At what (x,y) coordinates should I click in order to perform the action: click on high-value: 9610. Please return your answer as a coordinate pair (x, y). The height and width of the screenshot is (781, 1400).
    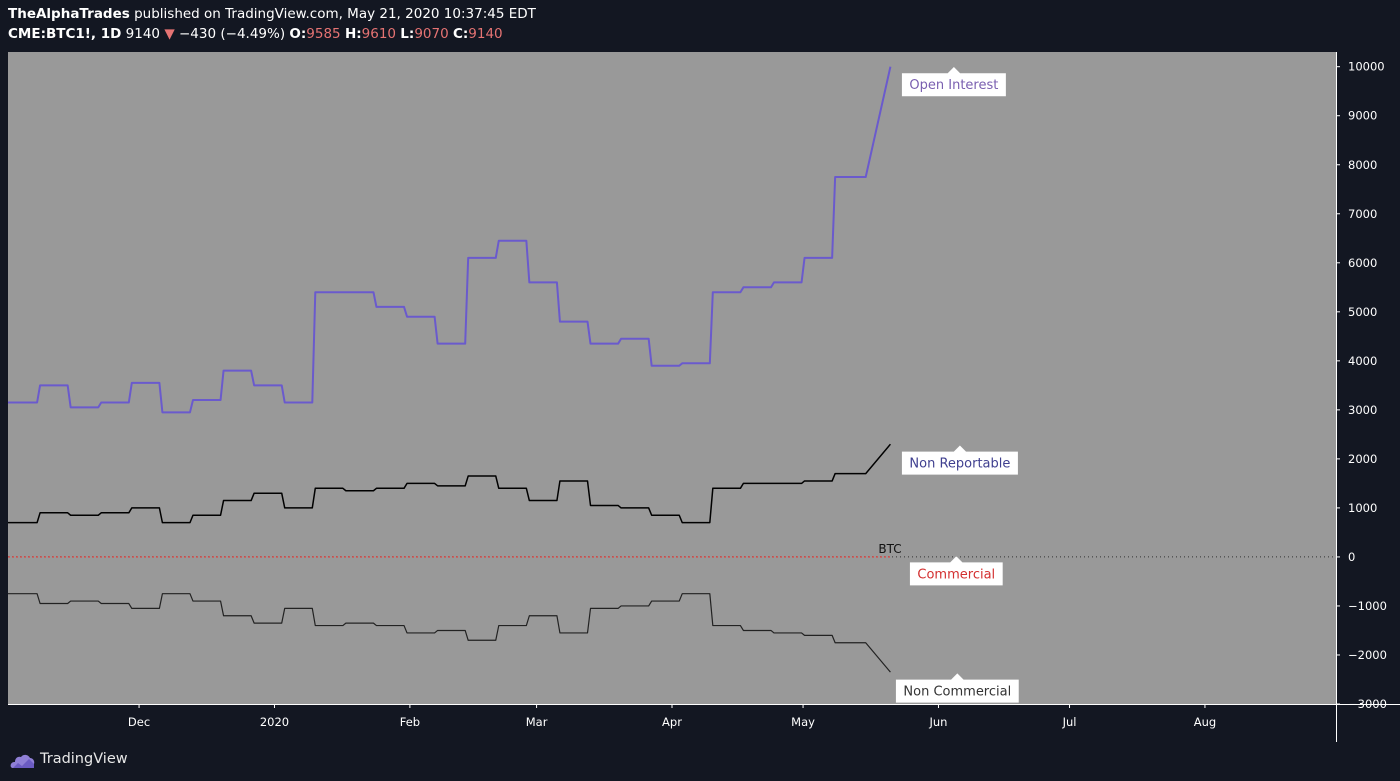
    Looking at the image, I should click on (378, 34).